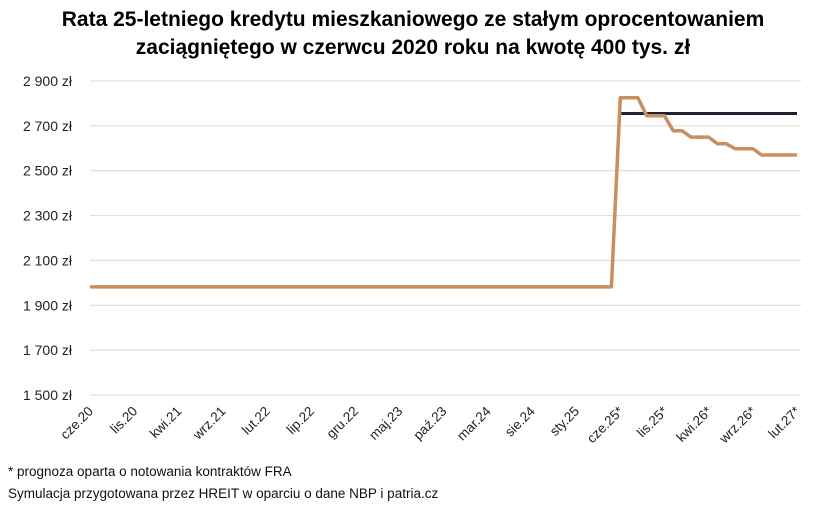 The image size is (826, 506). Describe the element at coordinates (256, 421) in the screenshot. I see `x-tick-label: lut.22` at that location.